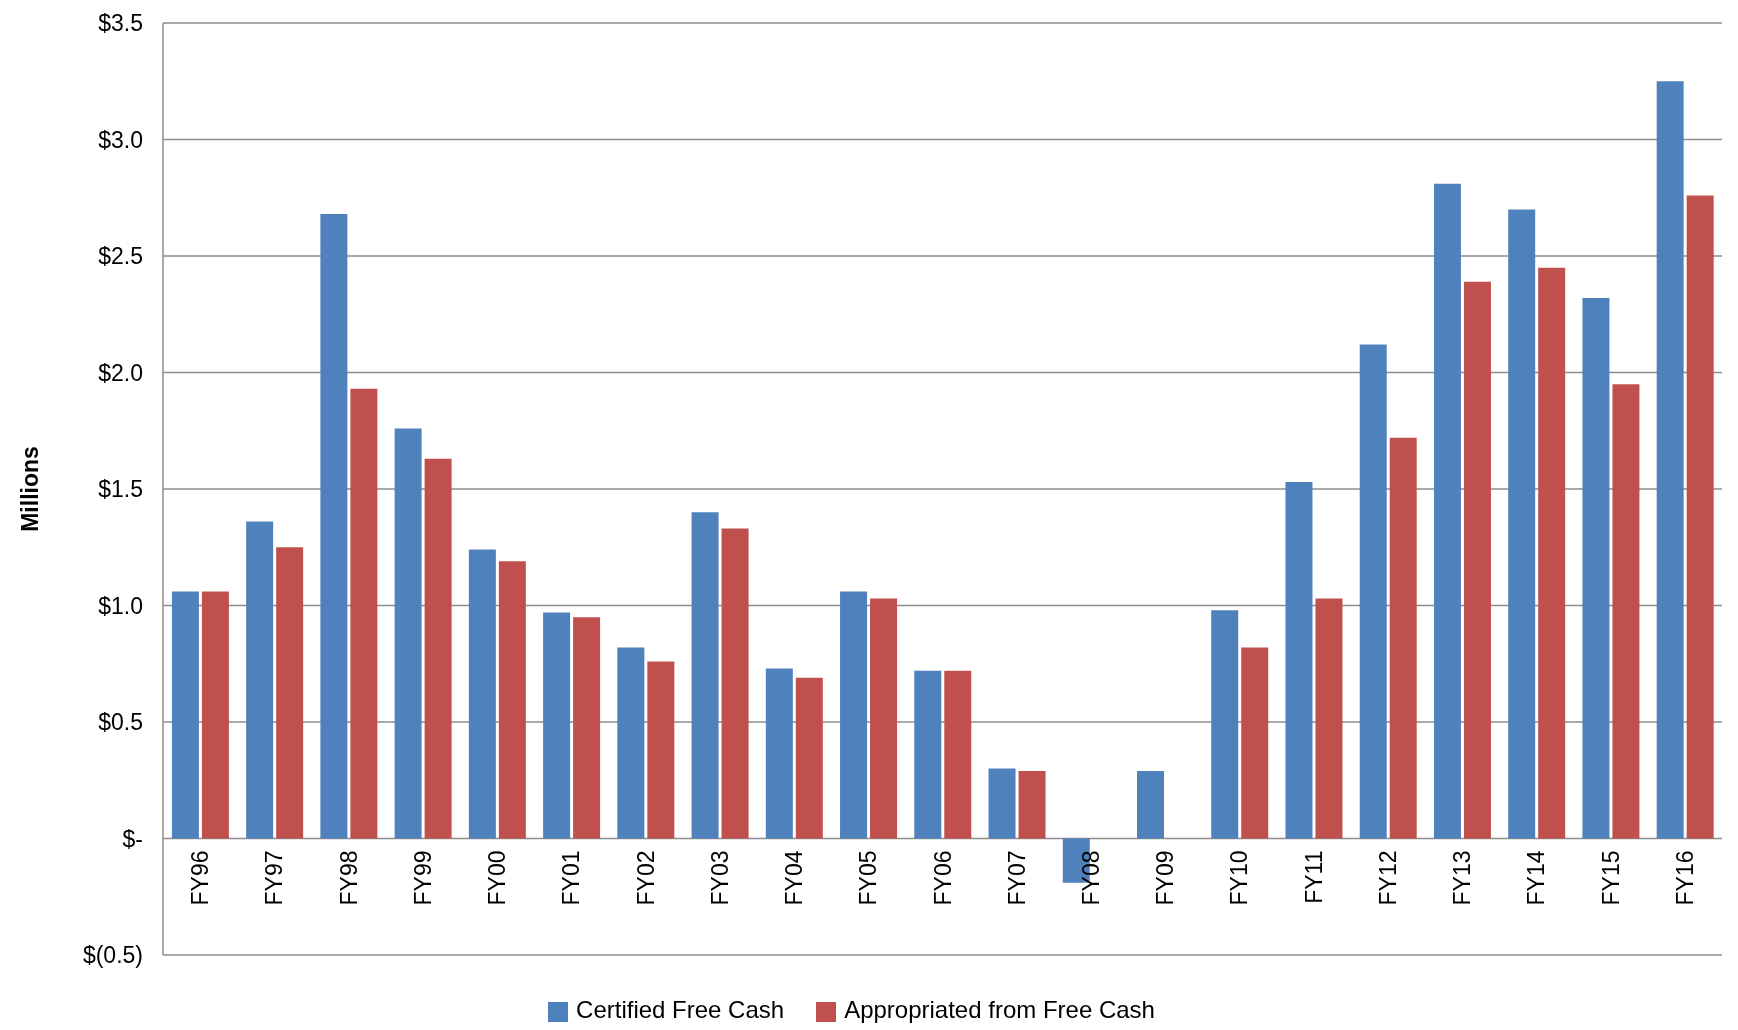  I want to click on x-tick-label: FY99, so click(422, 878).